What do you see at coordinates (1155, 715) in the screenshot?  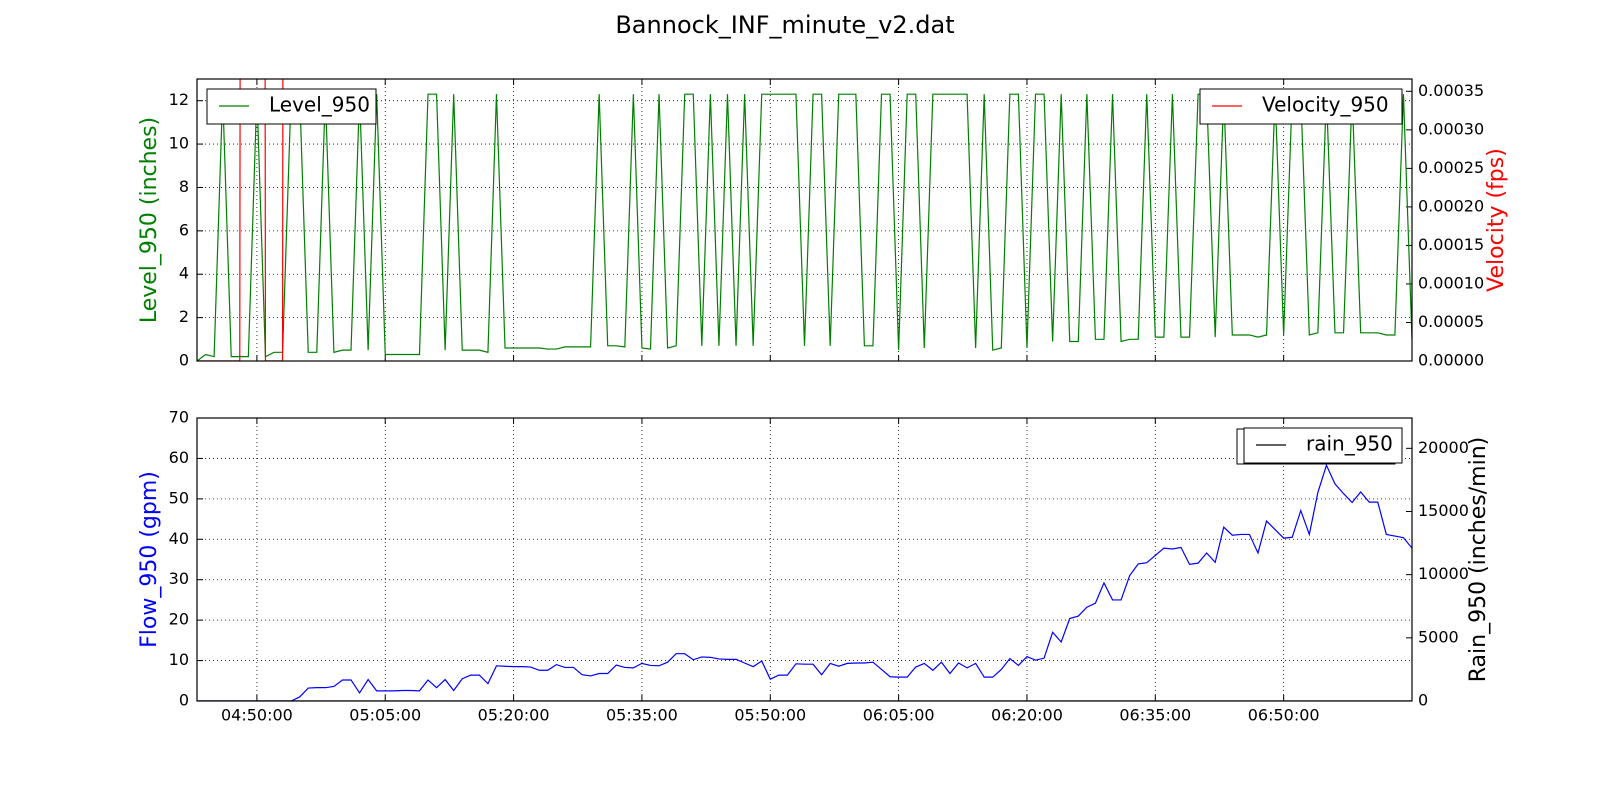 I see `x-tick-label: 06:35:00` at bounding box center [1155, 715].